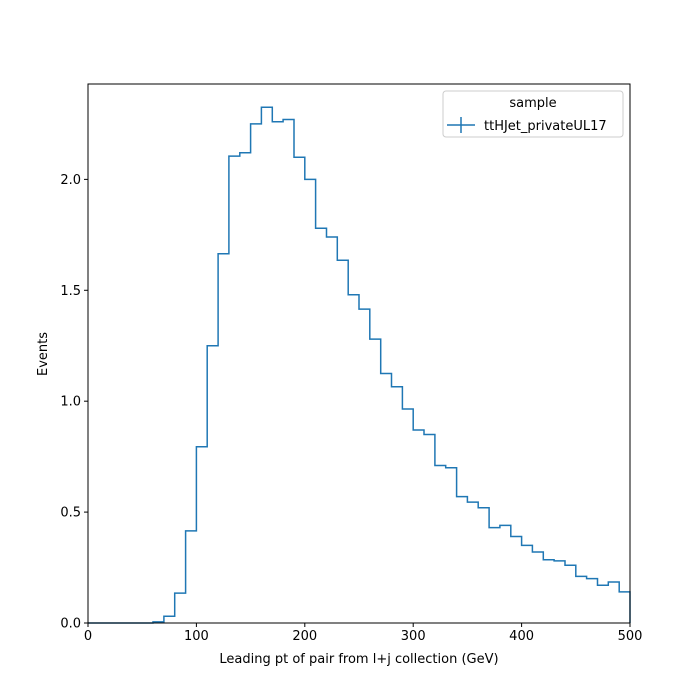  I want to click on y-tick-label: 0.5, so click(70, 513).